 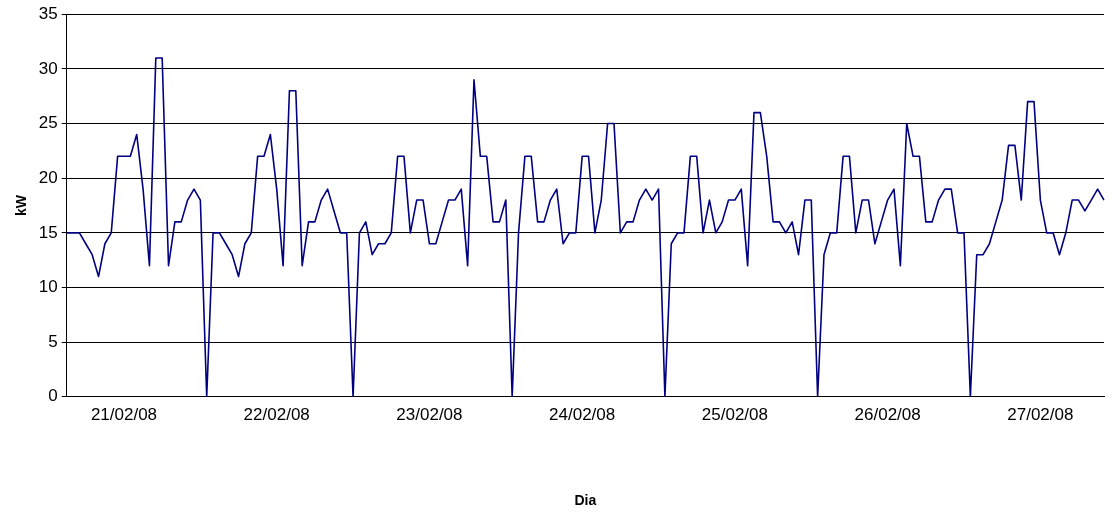 What do you see at coordinates (48, 68) in the screenshot?
I see `y-tick-label: 30` at bounding box center [48, 68].